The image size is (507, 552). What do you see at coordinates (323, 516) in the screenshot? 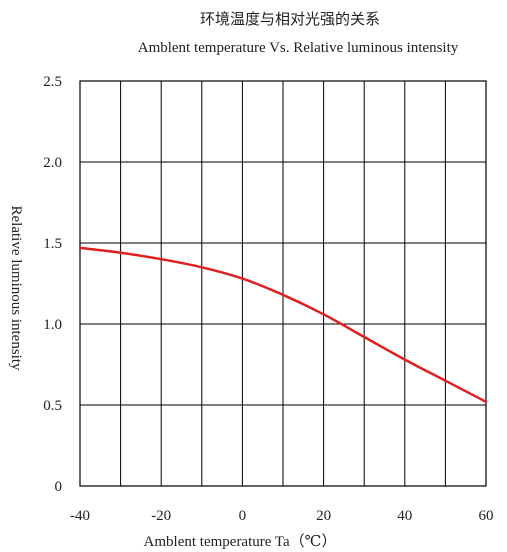
I see `x-tick-label: 20` at bounding box center [323, 516].